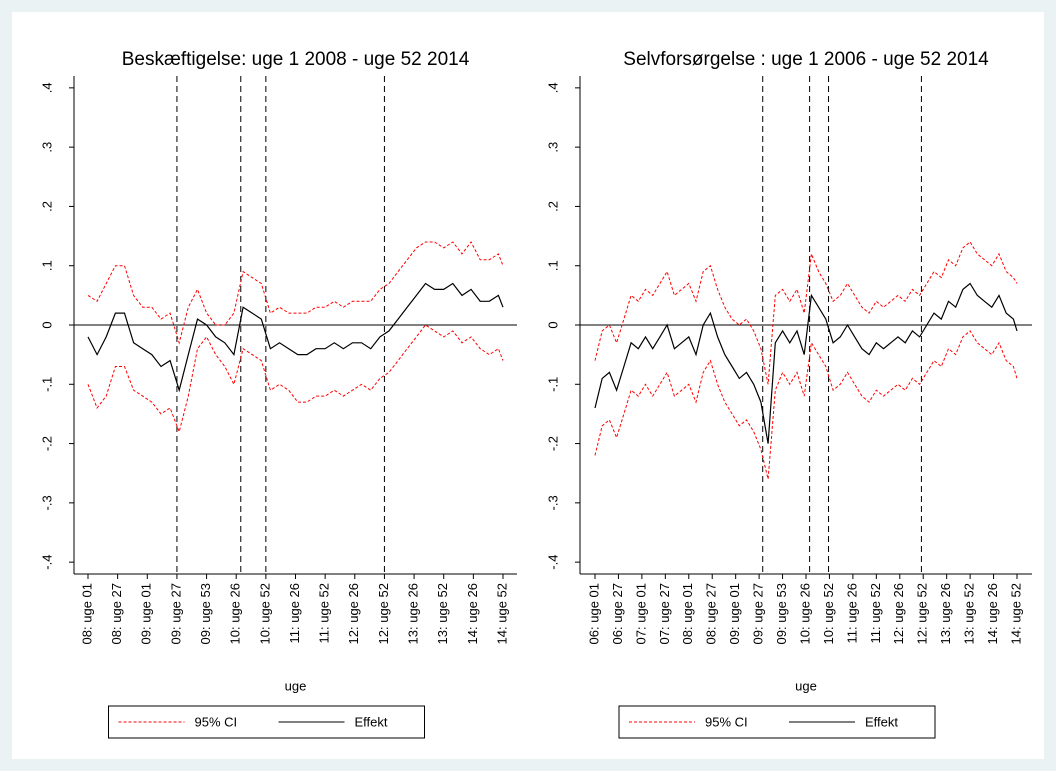  What do you see at coordinates (664, 613) in the screenshot?
I see `x-tick-label: 07: uge 27` at bounding box center [664, 613].